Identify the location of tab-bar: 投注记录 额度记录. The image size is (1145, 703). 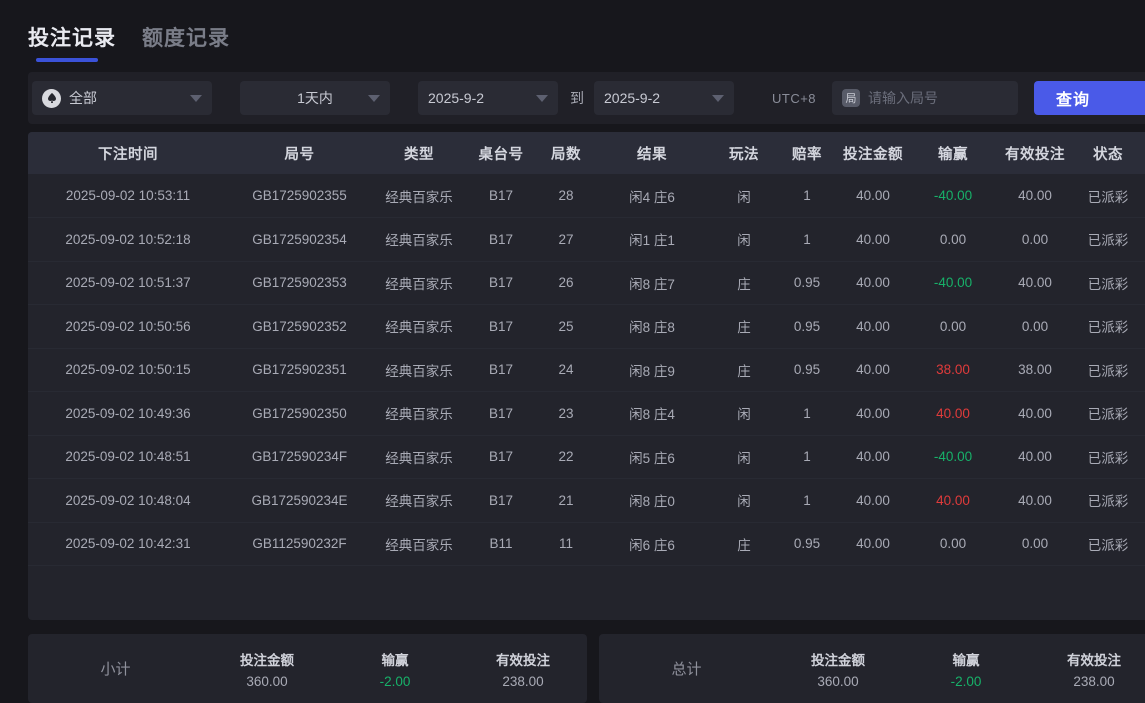
(572, 31).